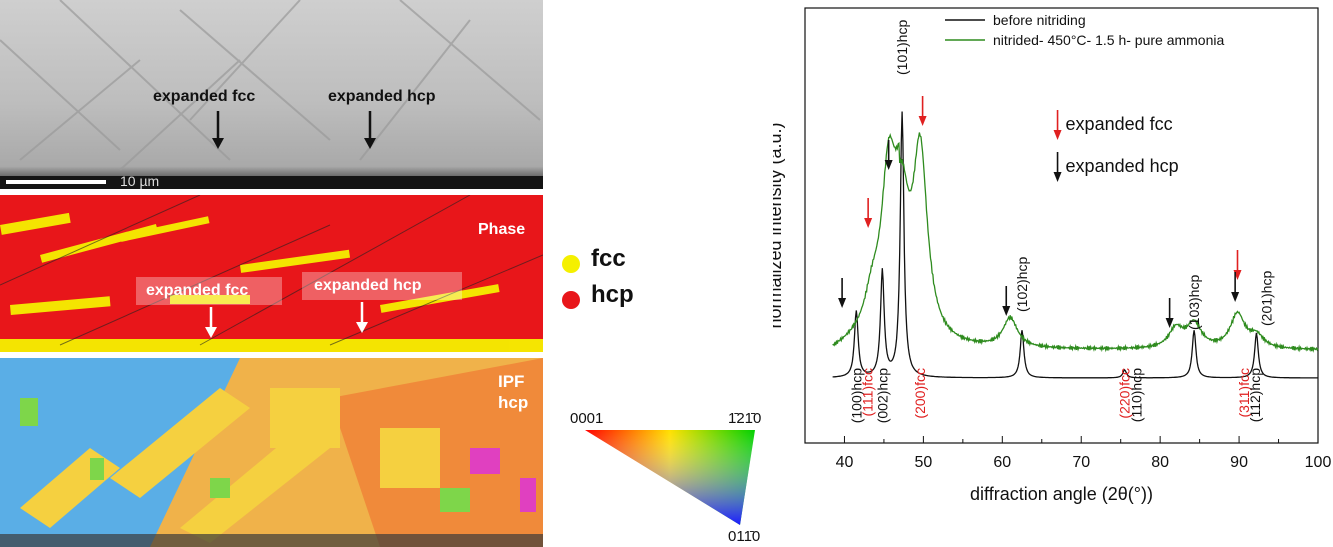 The width and height of the screenshot is (1333, 547). I want to click on phase-label-expanded-hcp: expanded hcp, so click(368, 285).